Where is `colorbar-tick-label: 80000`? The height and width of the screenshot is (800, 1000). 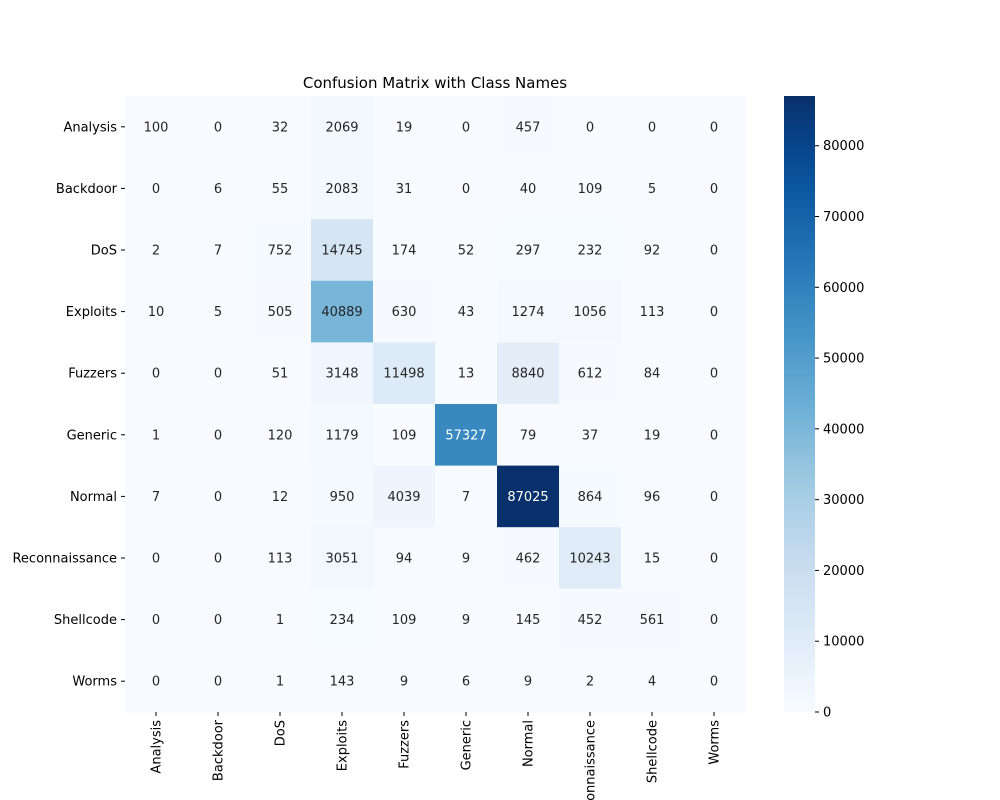
colorbar-tick-label: 80000 is located at coordinates (843, 146).